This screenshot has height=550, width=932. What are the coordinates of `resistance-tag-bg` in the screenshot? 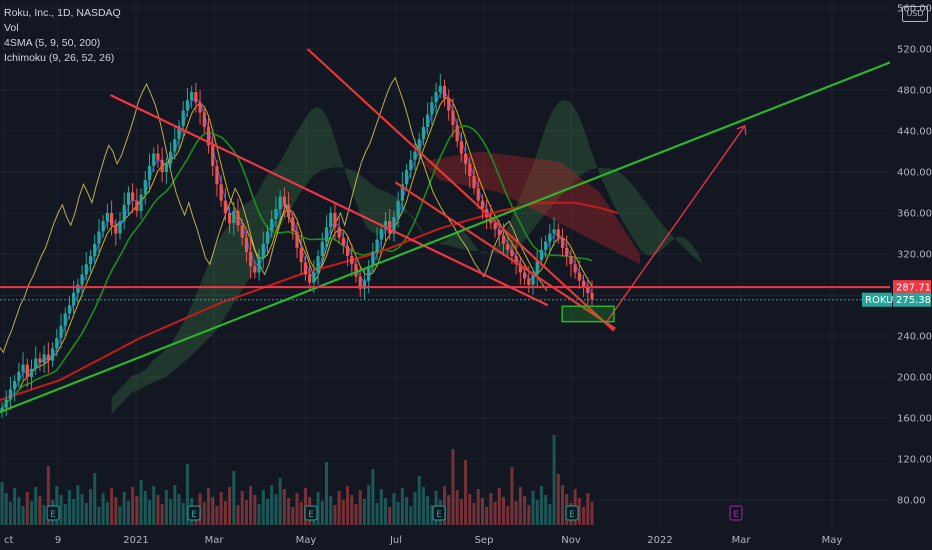 It's located at (912, 287).